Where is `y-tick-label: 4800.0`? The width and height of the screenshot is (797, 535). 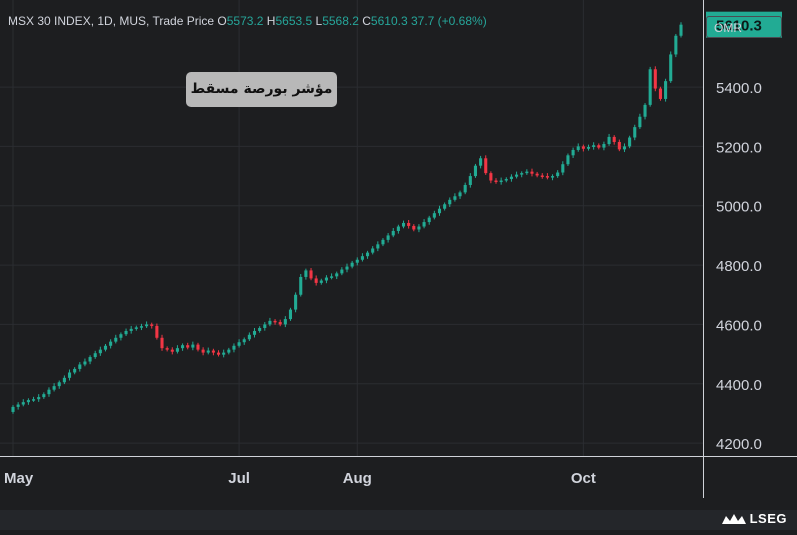 y-tick-label: 4800.0 is located at coordinates (739, 266).